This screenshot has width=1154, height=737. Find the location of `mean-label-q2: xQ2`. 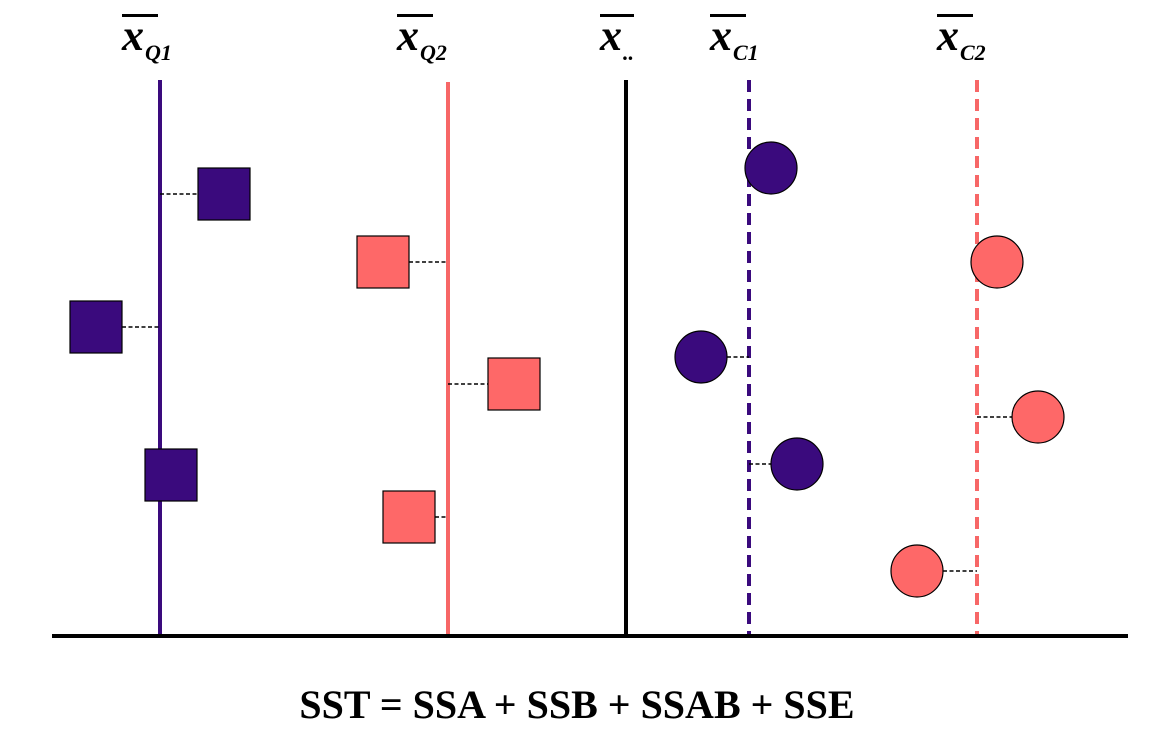

mean-label-q2: xQ2 is located at coordinates (422, 39).